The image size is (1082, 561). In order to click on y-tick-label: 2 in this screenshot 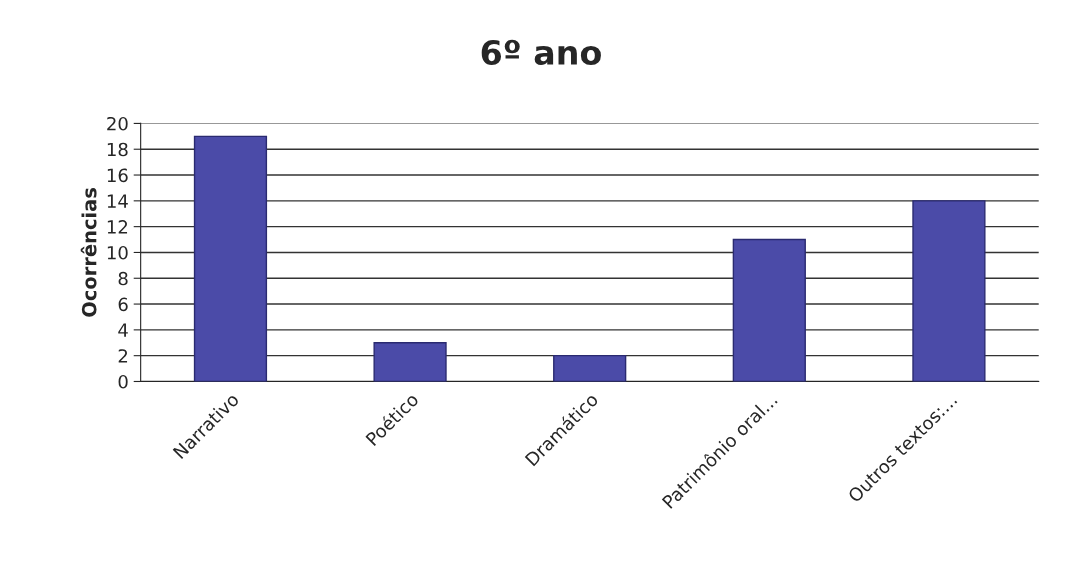, I will do `click(123, 356)`.